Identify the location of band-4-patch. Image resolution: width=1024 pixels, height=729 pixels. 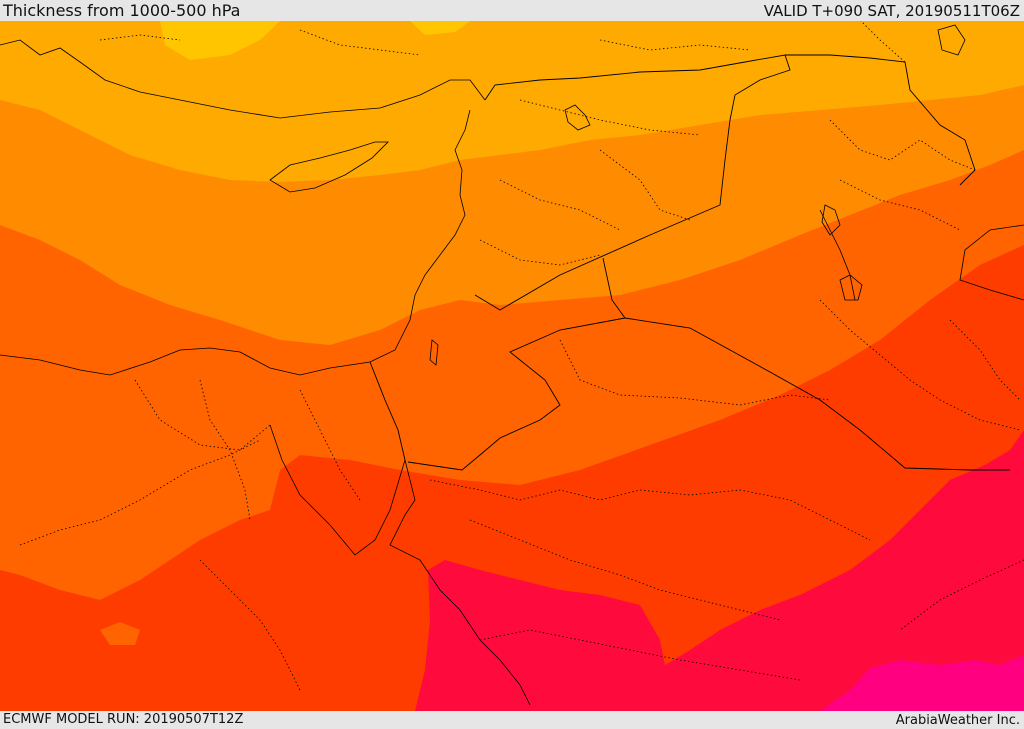
(120, 633).